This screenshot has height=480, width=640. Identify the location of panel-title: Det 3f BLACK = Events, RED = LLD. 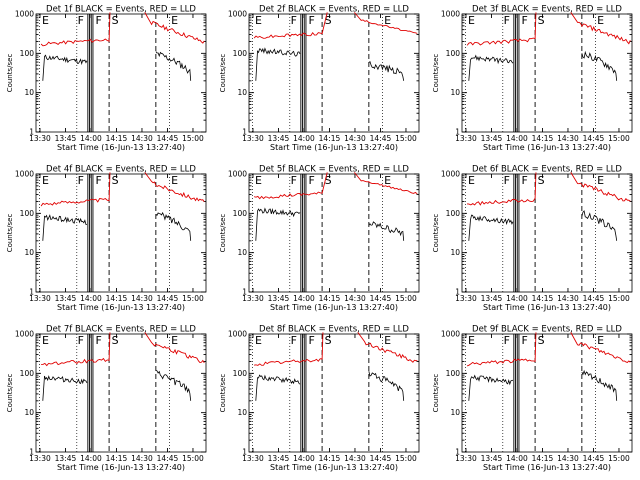
(547, 10).